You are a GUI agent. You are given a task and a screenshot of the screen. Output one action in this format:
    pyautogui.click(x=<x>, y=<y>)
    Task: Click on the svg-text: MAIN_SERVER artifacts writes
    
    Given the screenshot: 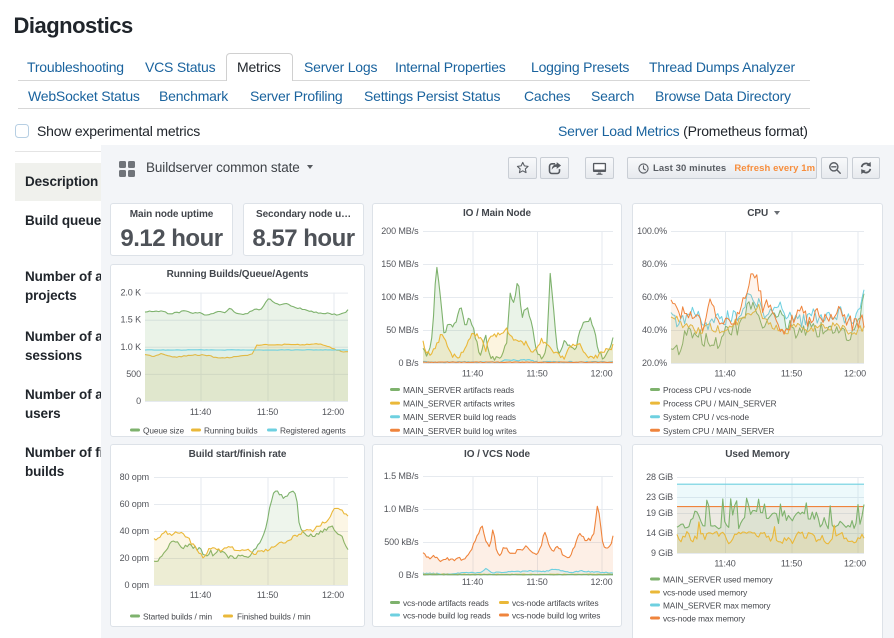 What is the action you would take?
    pyautogui.click(x=459, y=404)
    